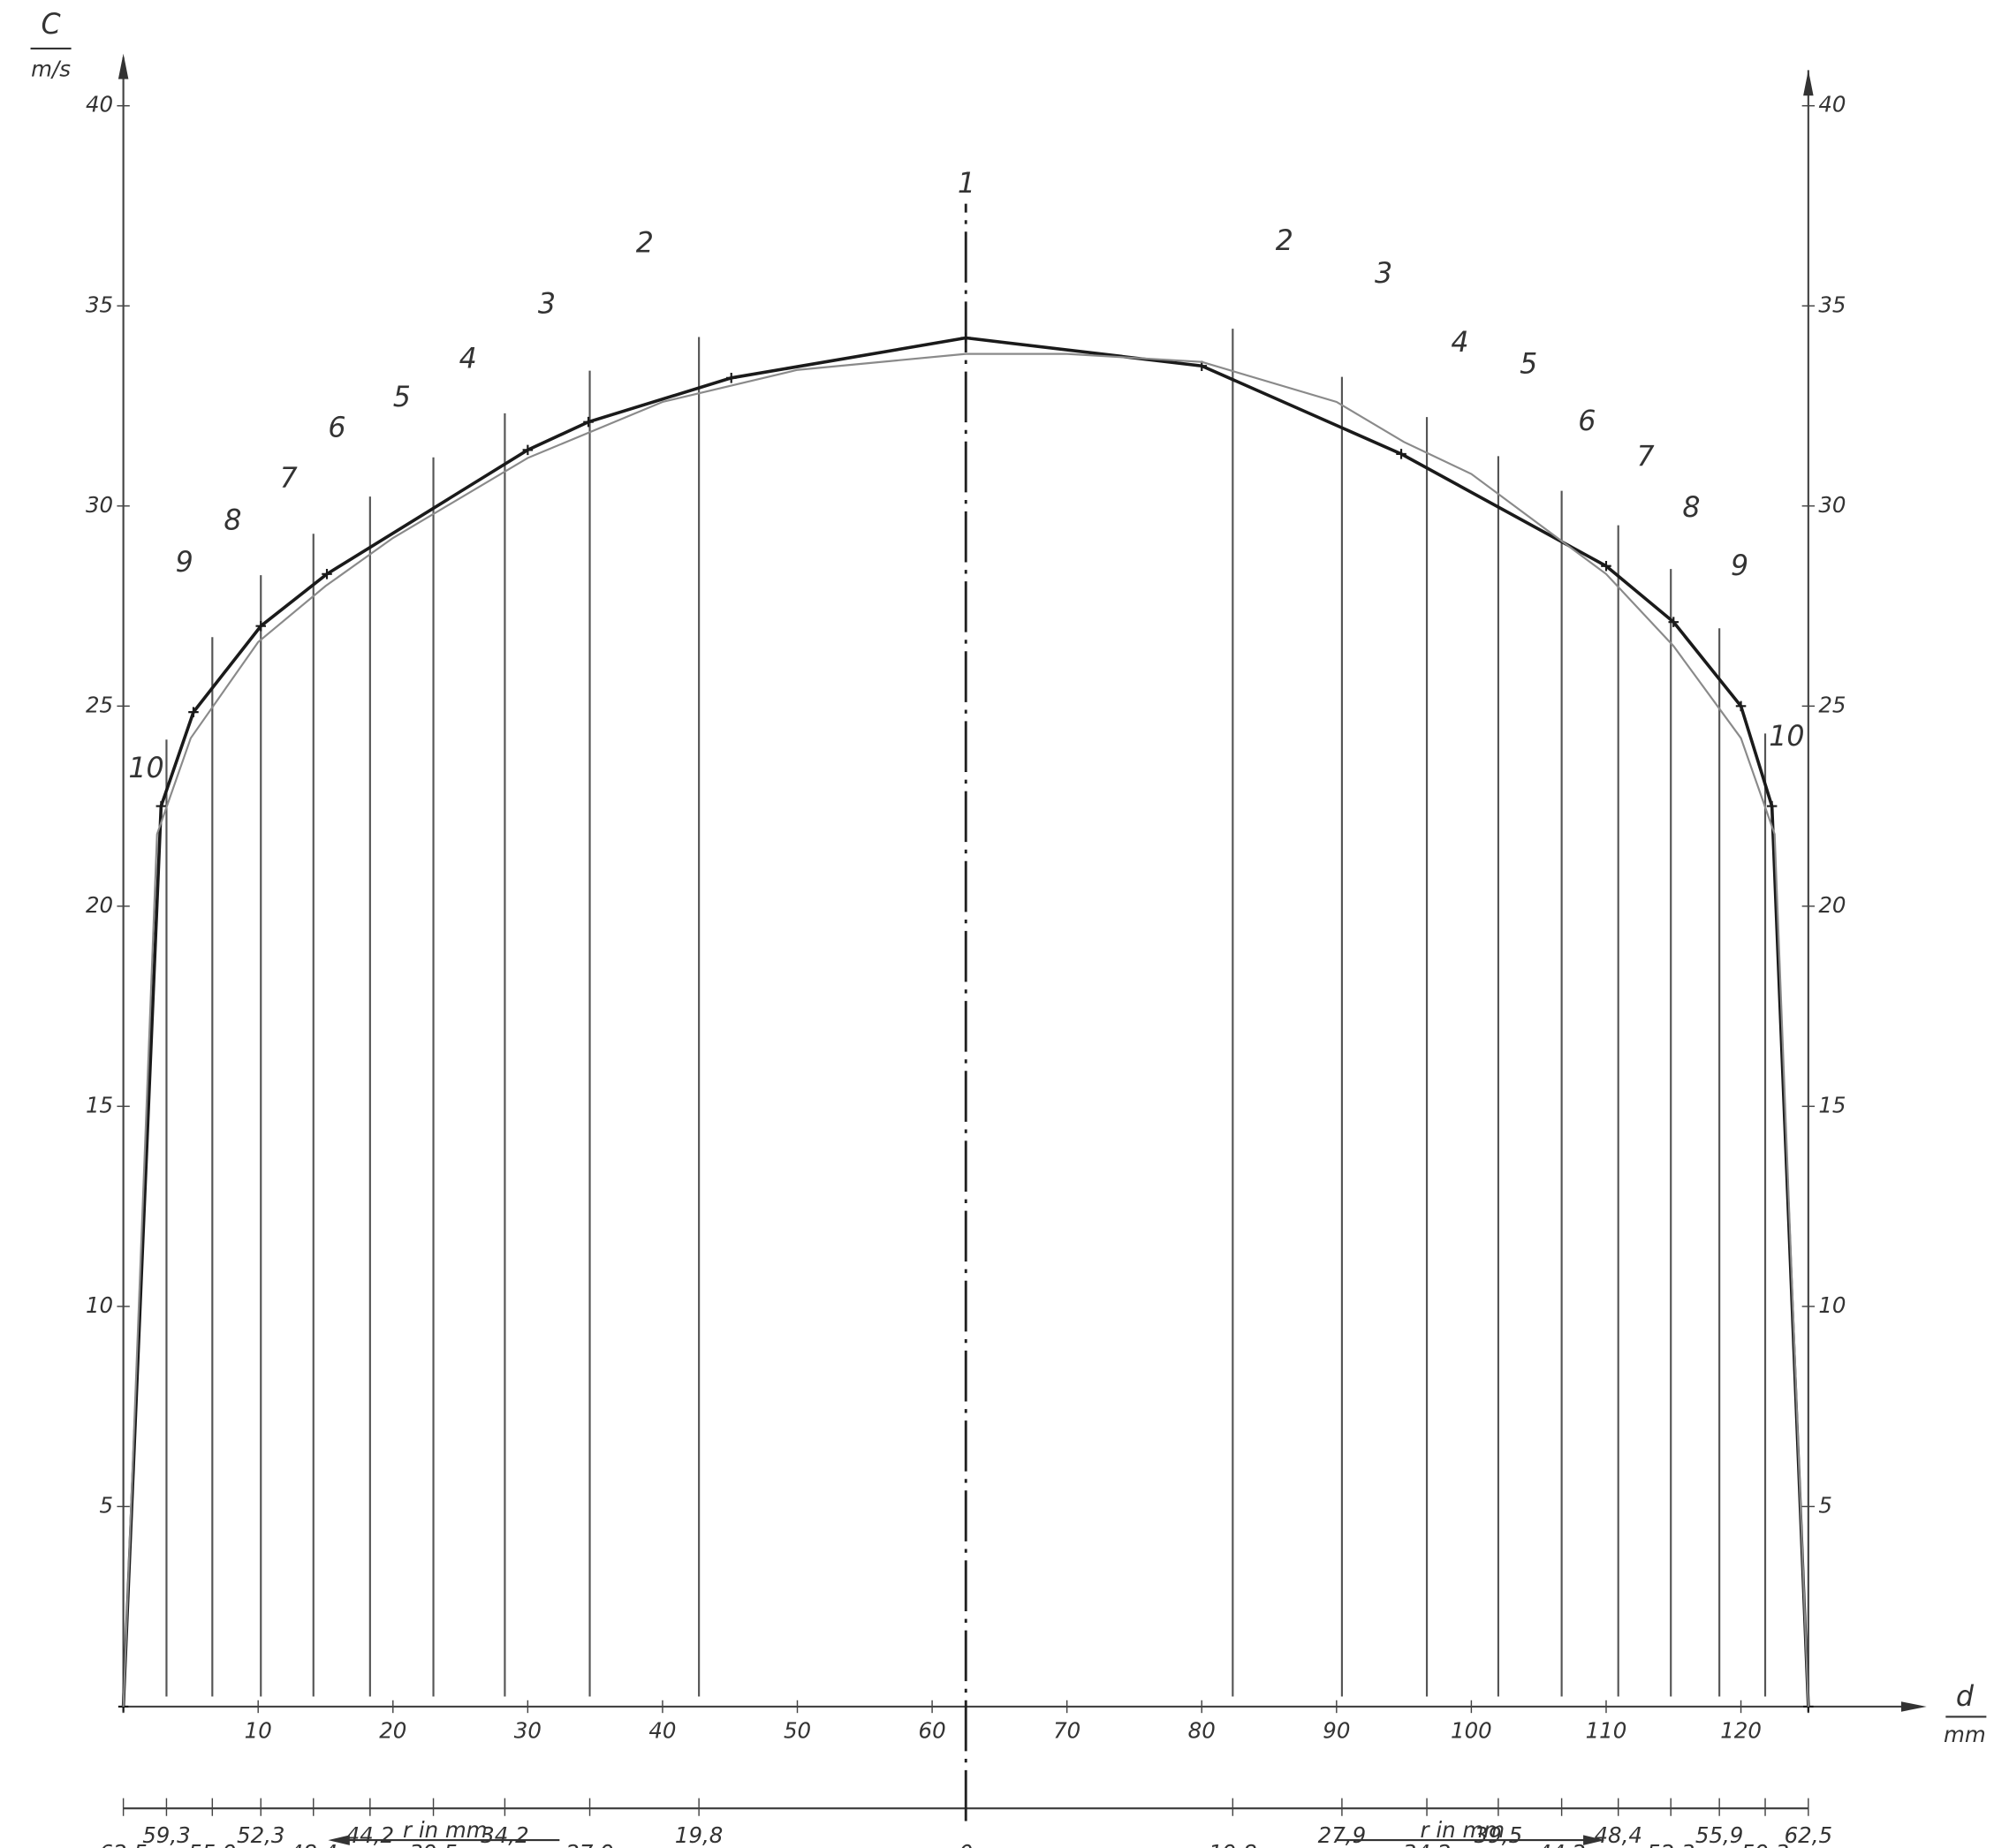 The image size is (1994, 1848). What do you see at coordinates (51, 68) in the screenshot?
I see `y-unit: m/s` at bounding box center [51, 68].